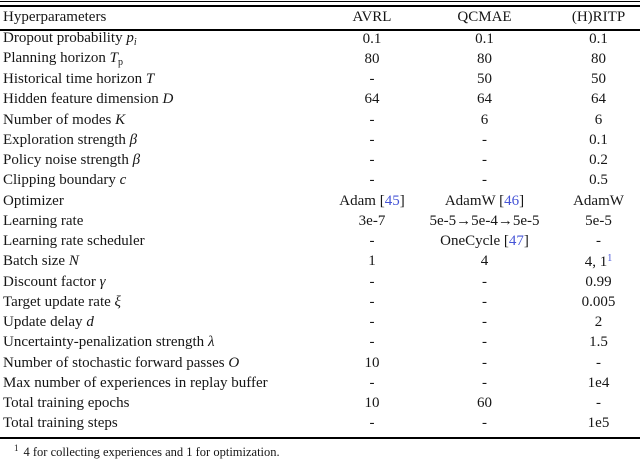  I want to click on cell-text: Number of stochastic forward passes, so click(116, 362).